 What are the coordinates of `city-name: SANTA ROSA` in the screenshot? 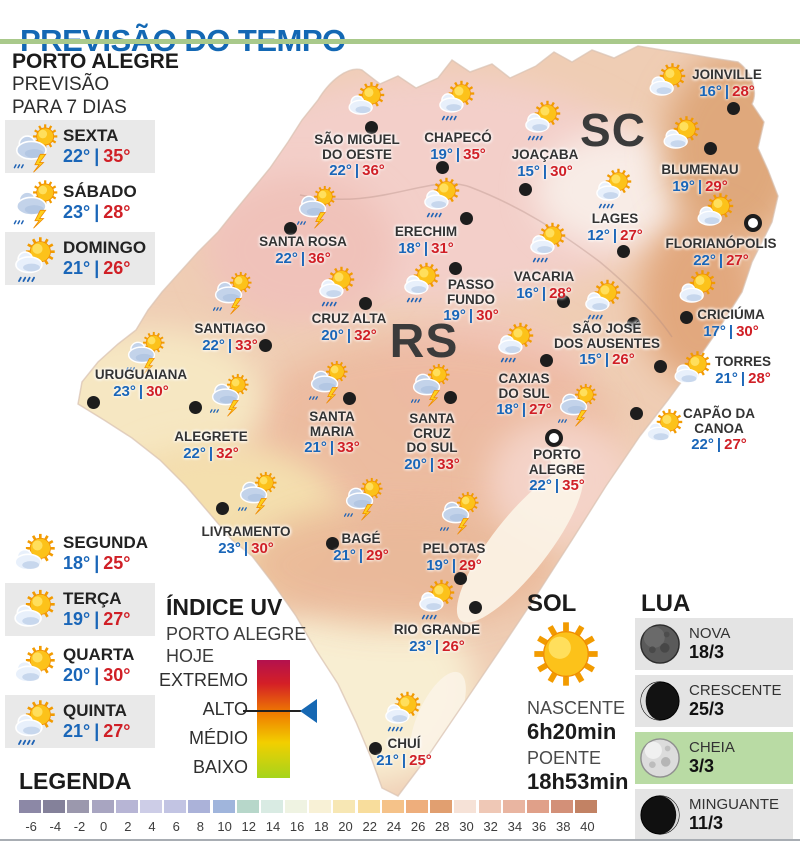 It's located at (303, 241).